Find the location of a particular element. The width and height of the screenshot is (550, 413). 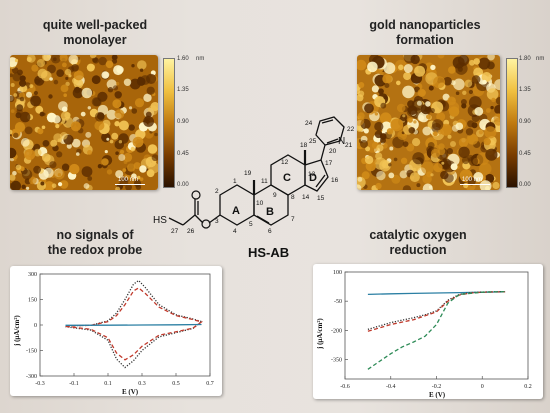

atom-number-25: 25 is located at coordinates (313, 141).